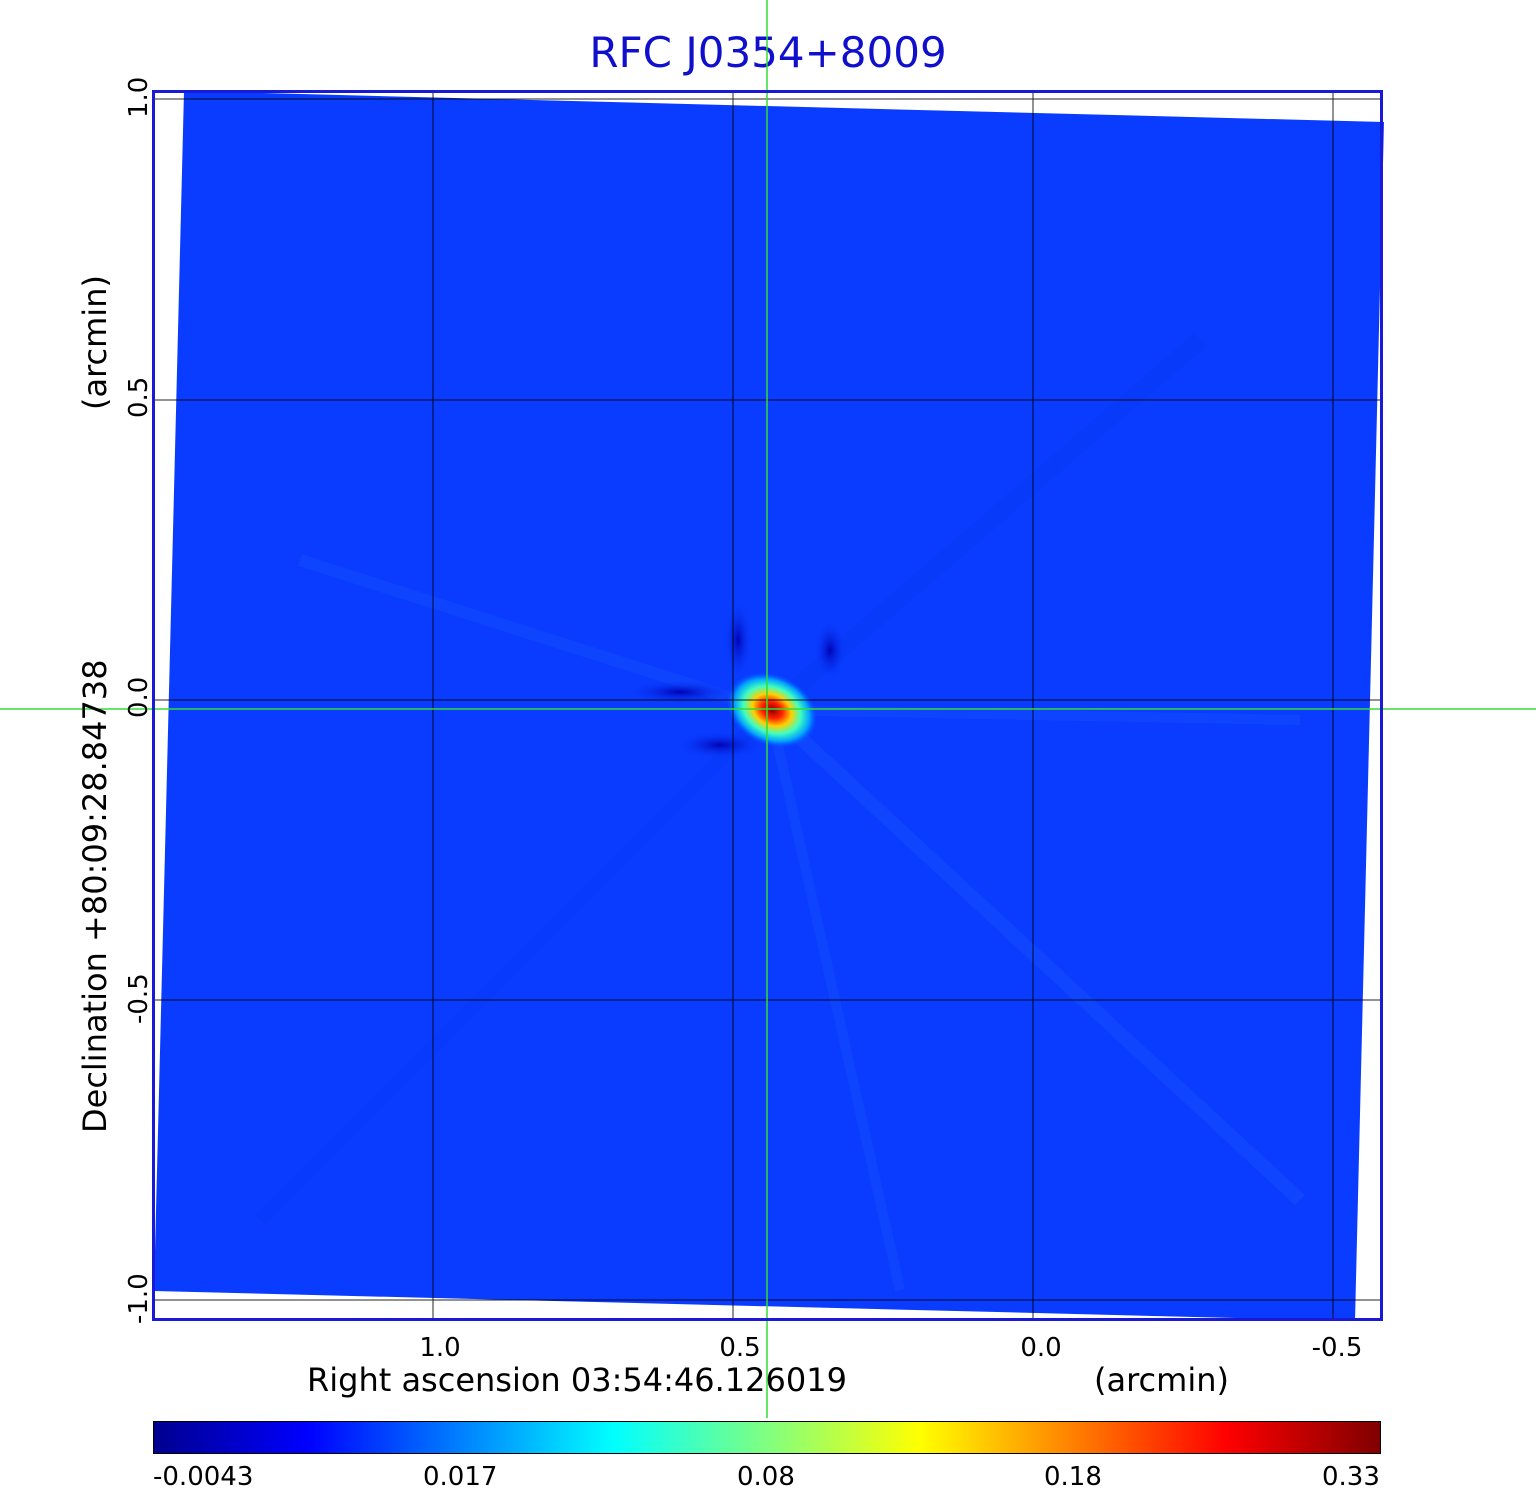  Describe the element at coordinates (203, 1477) in the screenshot. I see `colorbar-tick-label: -0.0043` at that location.